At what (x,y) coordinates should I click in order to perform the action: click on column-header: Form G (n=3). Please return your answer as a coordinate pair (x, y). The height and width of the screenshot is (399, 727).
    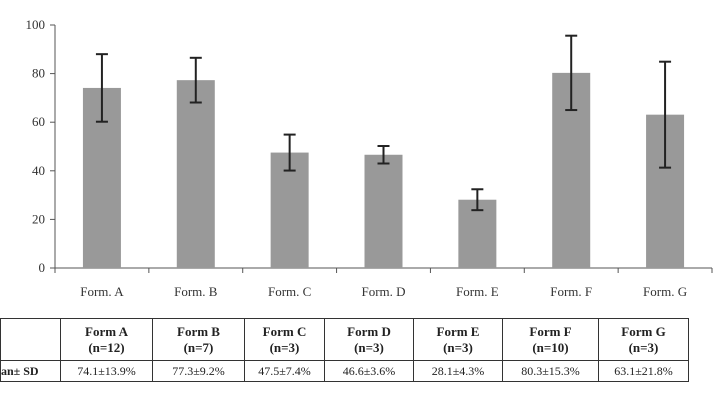
    Looking at the image, I should click on (643, 339).